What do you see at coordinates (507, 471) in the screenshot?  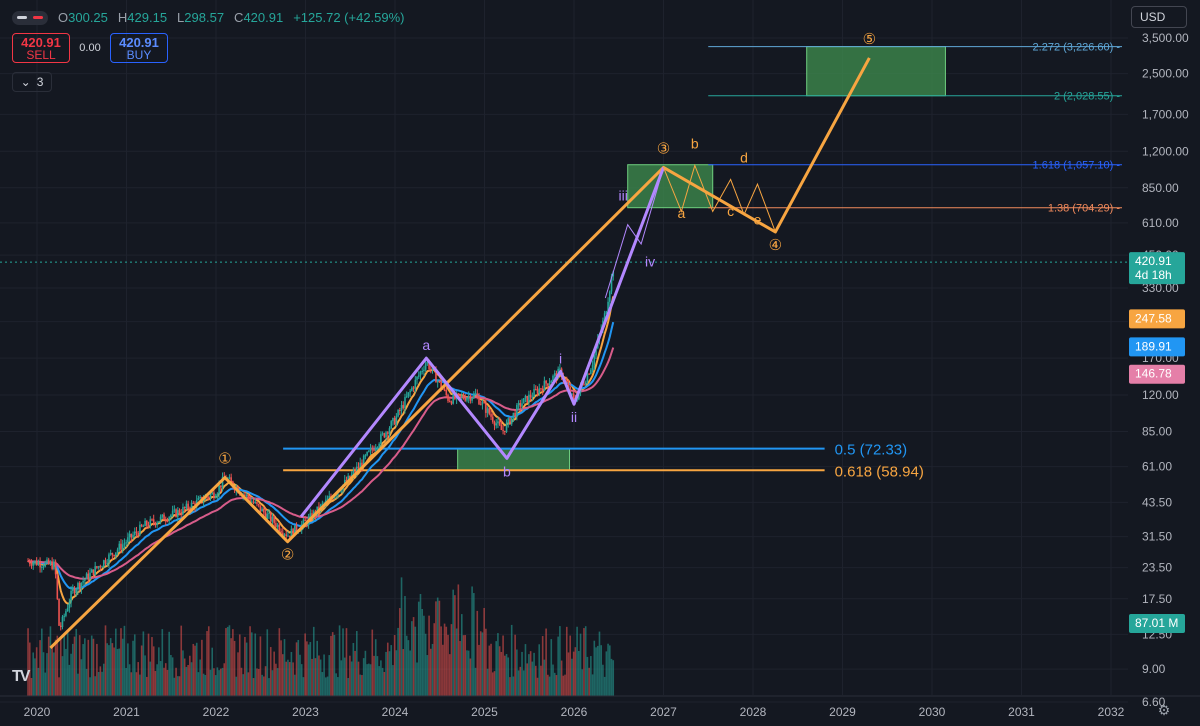 I see `wave-letter-label: b` at bounding box center [507, 471].